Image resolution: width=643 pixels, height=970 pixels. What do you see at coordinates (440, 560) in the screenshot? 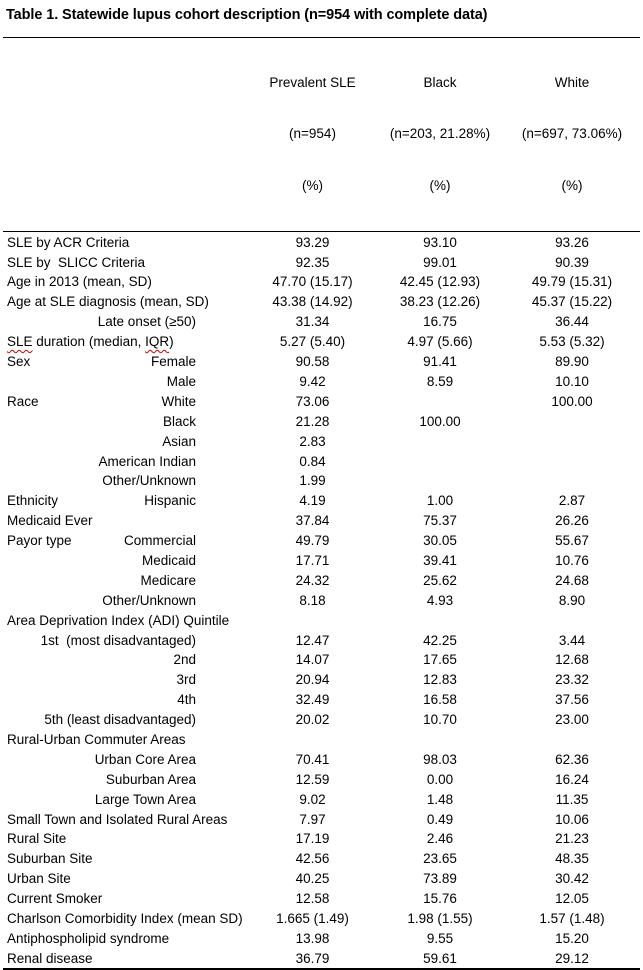
I see `cell-value: 39.41` at bounding box center [440, 560].